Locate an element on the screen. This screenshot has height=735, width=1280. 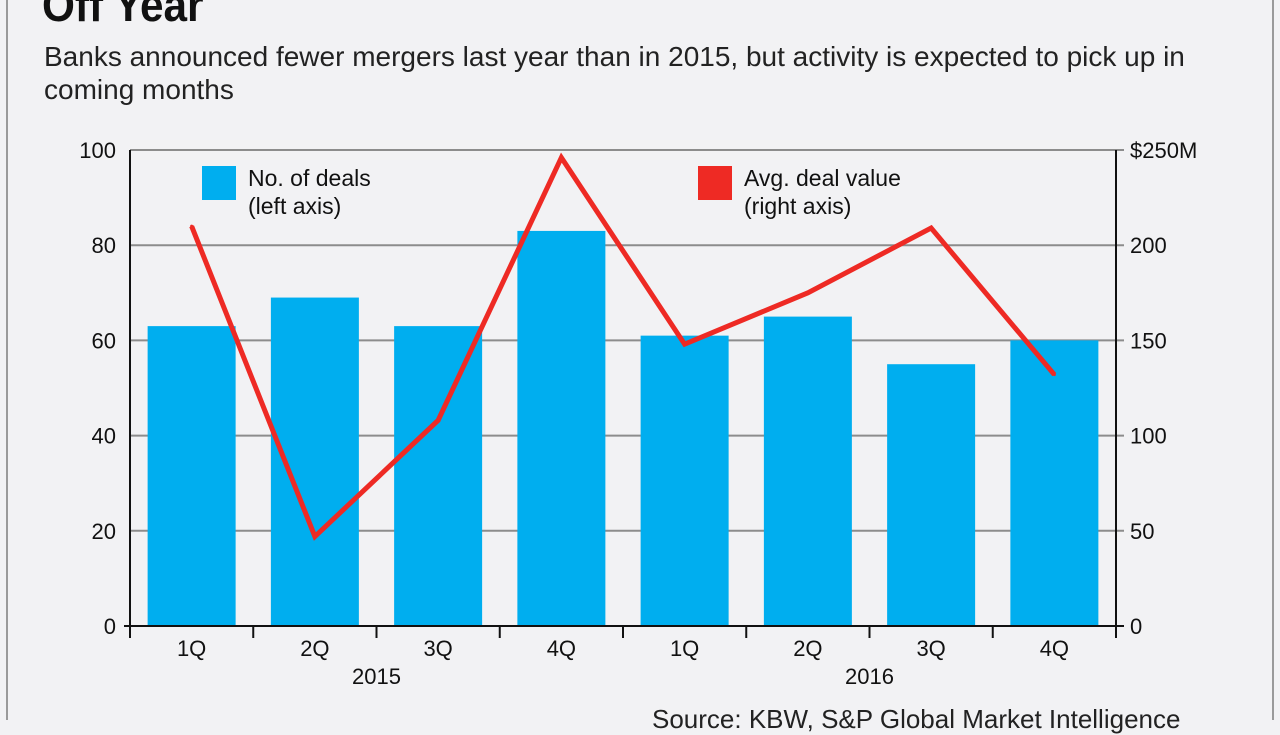
left-tick-label: 40 is located at coordinates (104, 436).